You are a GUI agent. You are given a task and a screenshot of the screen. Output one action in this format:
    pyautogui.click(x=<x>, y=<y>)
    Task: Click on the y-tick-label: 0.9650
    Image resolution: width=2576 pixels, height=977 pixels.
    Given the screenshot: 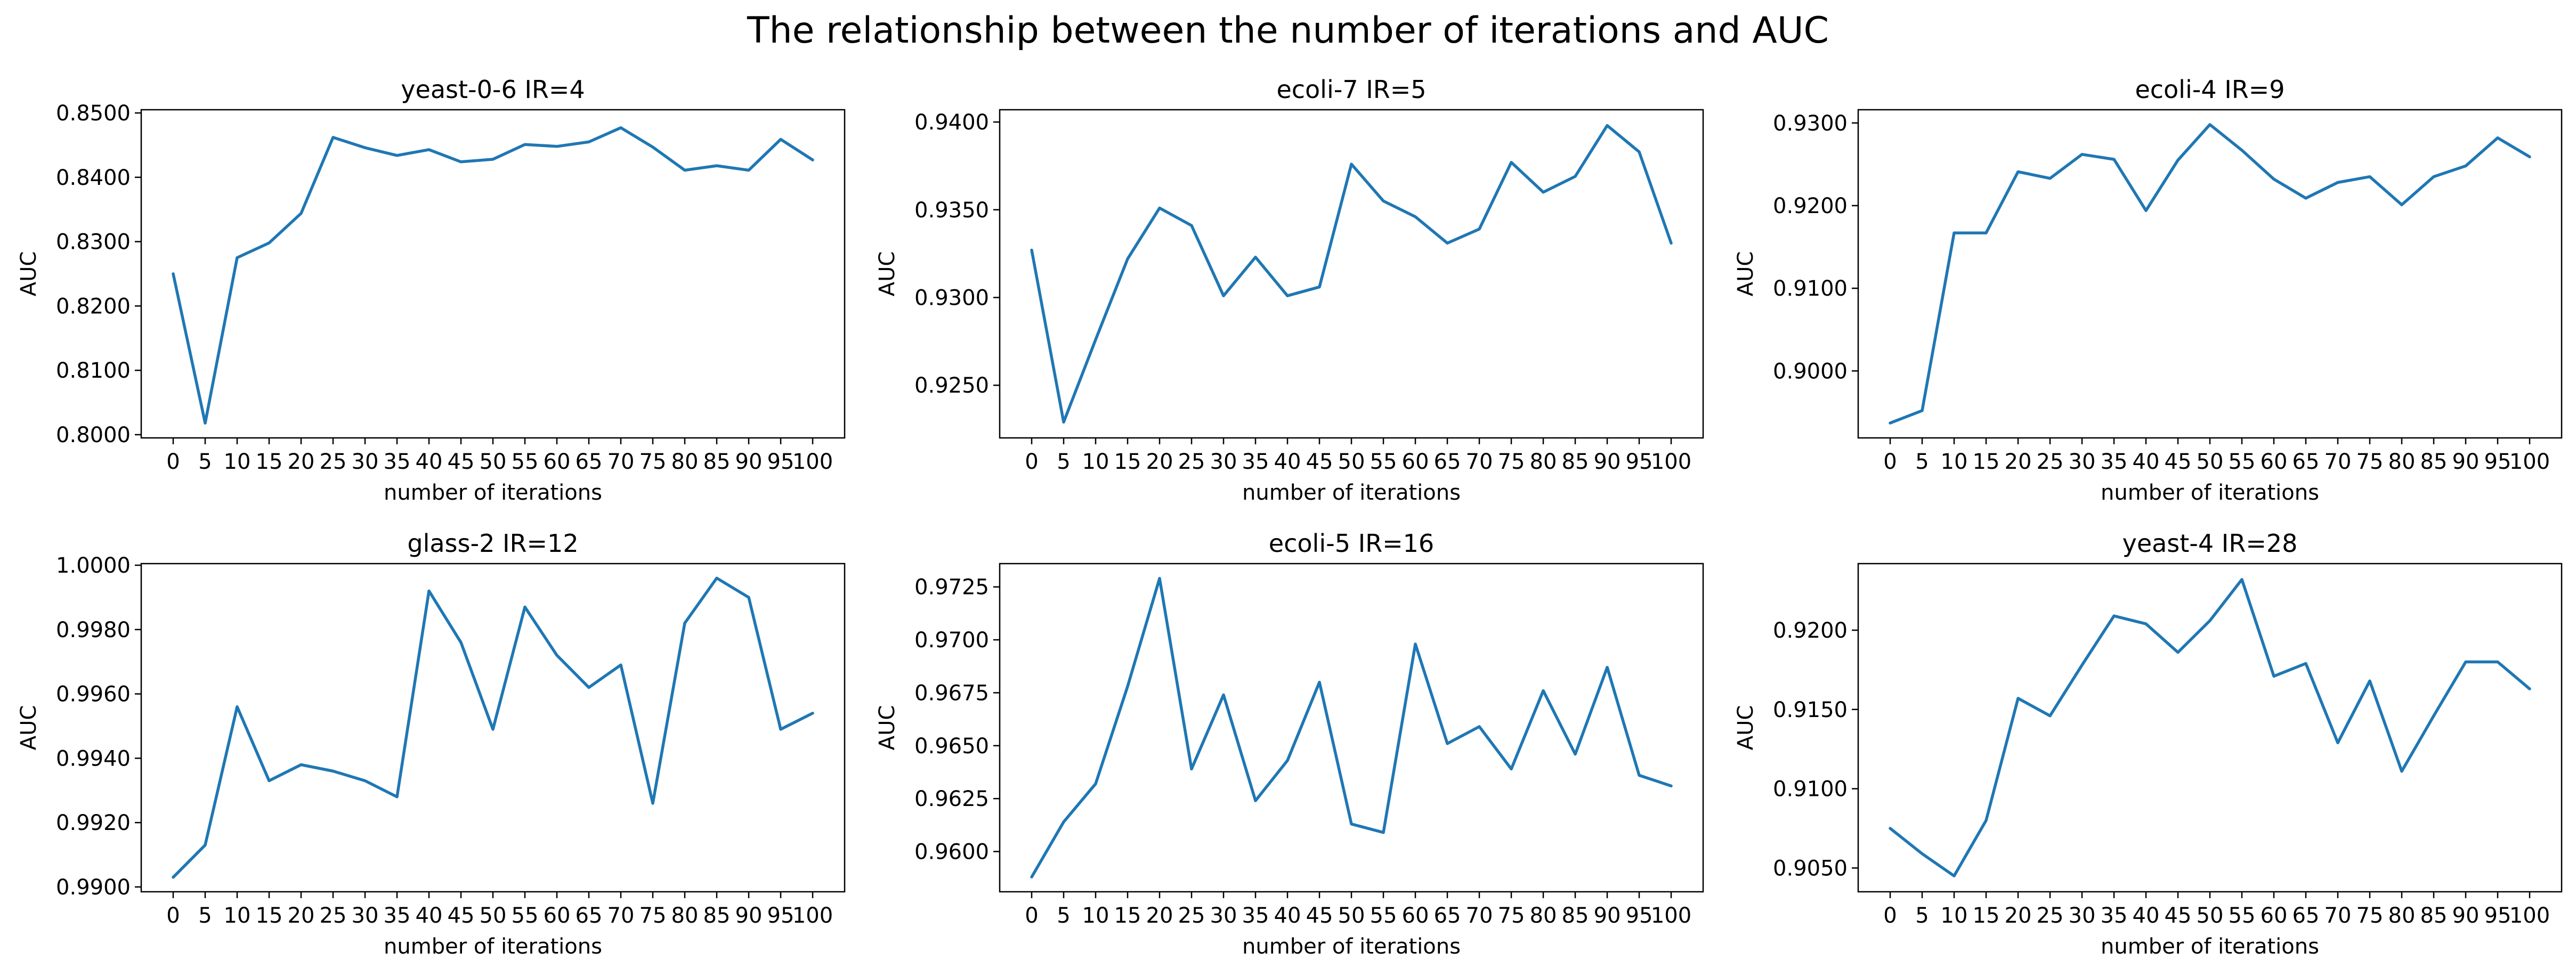 What is the action you would take?
    pyautogui.click(x=951, y=746)
    